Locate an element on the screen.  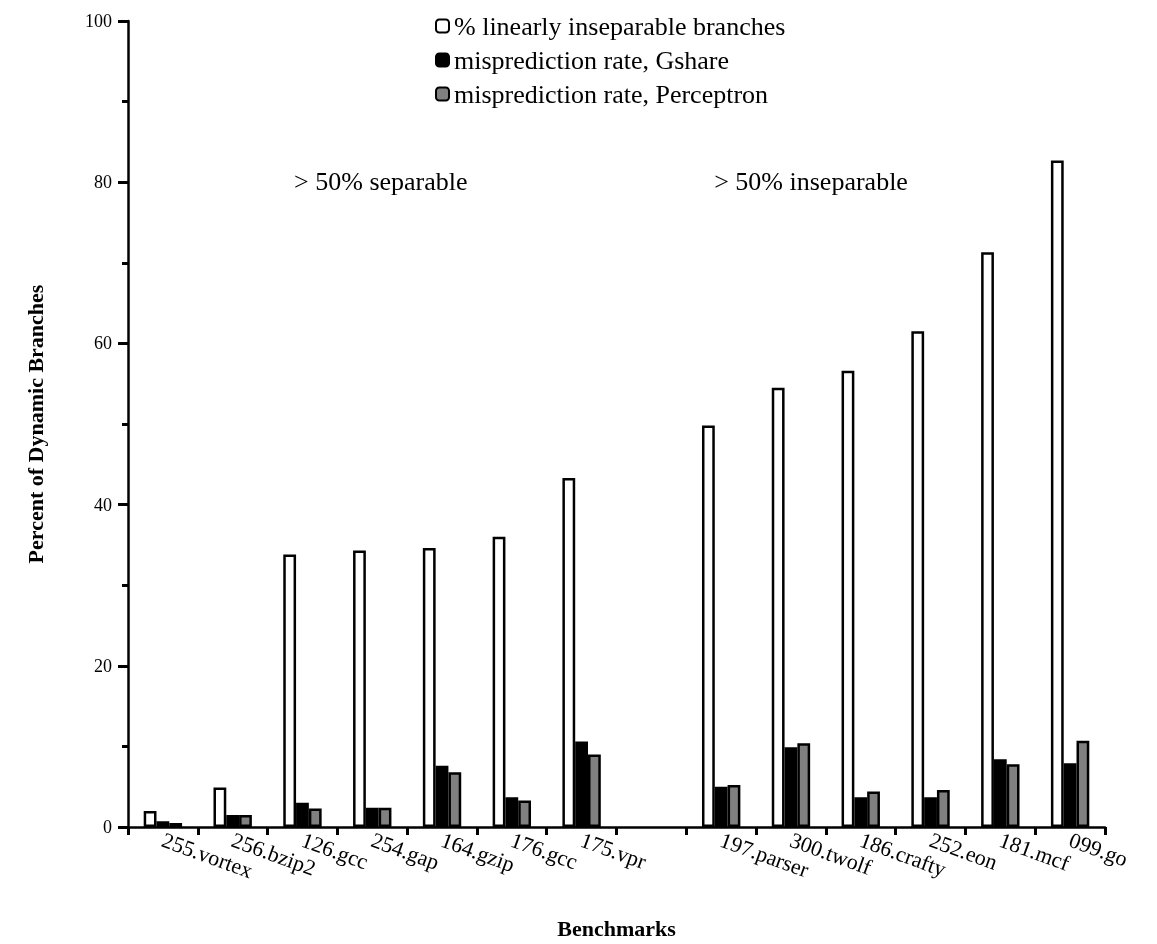
legend-label: % linearly inseparable branches is located at coordinates (620, 26).